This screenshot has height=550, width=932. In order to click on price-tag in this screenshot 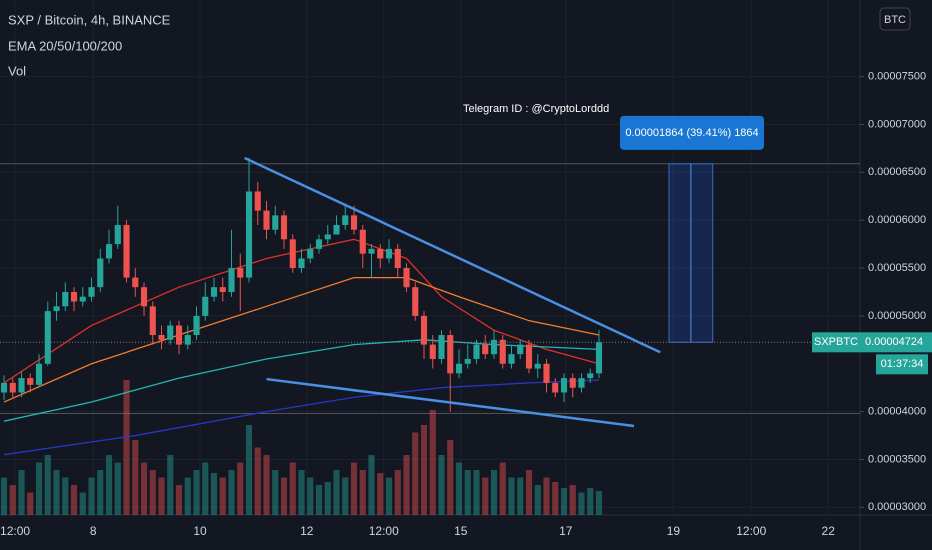, I will do `click(896, 342)`.